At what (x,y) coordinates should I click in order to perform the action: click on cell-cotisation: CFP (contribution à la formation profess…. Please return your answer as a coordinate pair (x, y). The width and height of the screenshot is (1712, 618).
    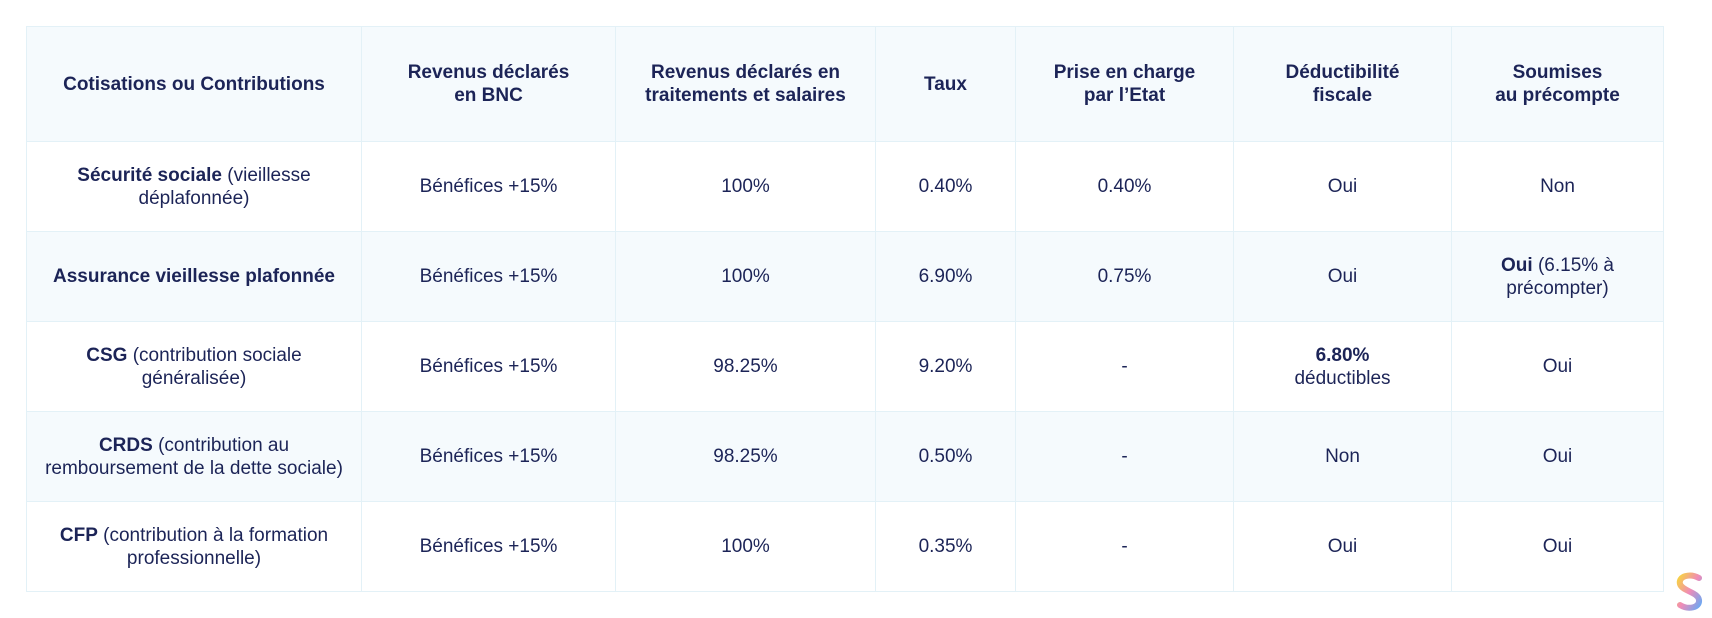
    Looking at the image, I should click on (194, 546).